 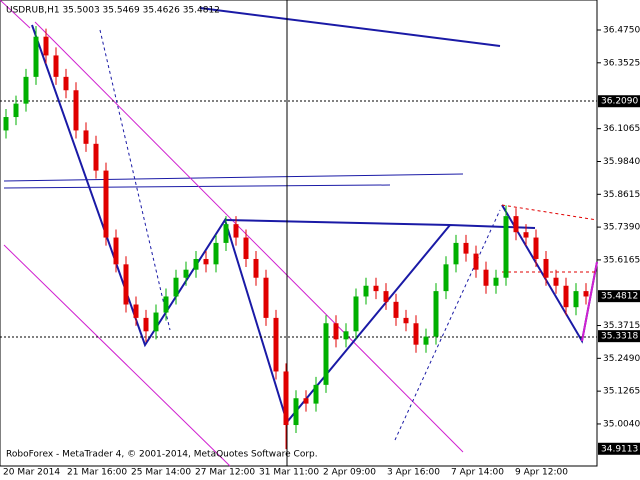 What do you see at coordinates (621, 63) in the screenshot?
I see `y-tick-label: 36.3525` at bounding box center [621, 63].